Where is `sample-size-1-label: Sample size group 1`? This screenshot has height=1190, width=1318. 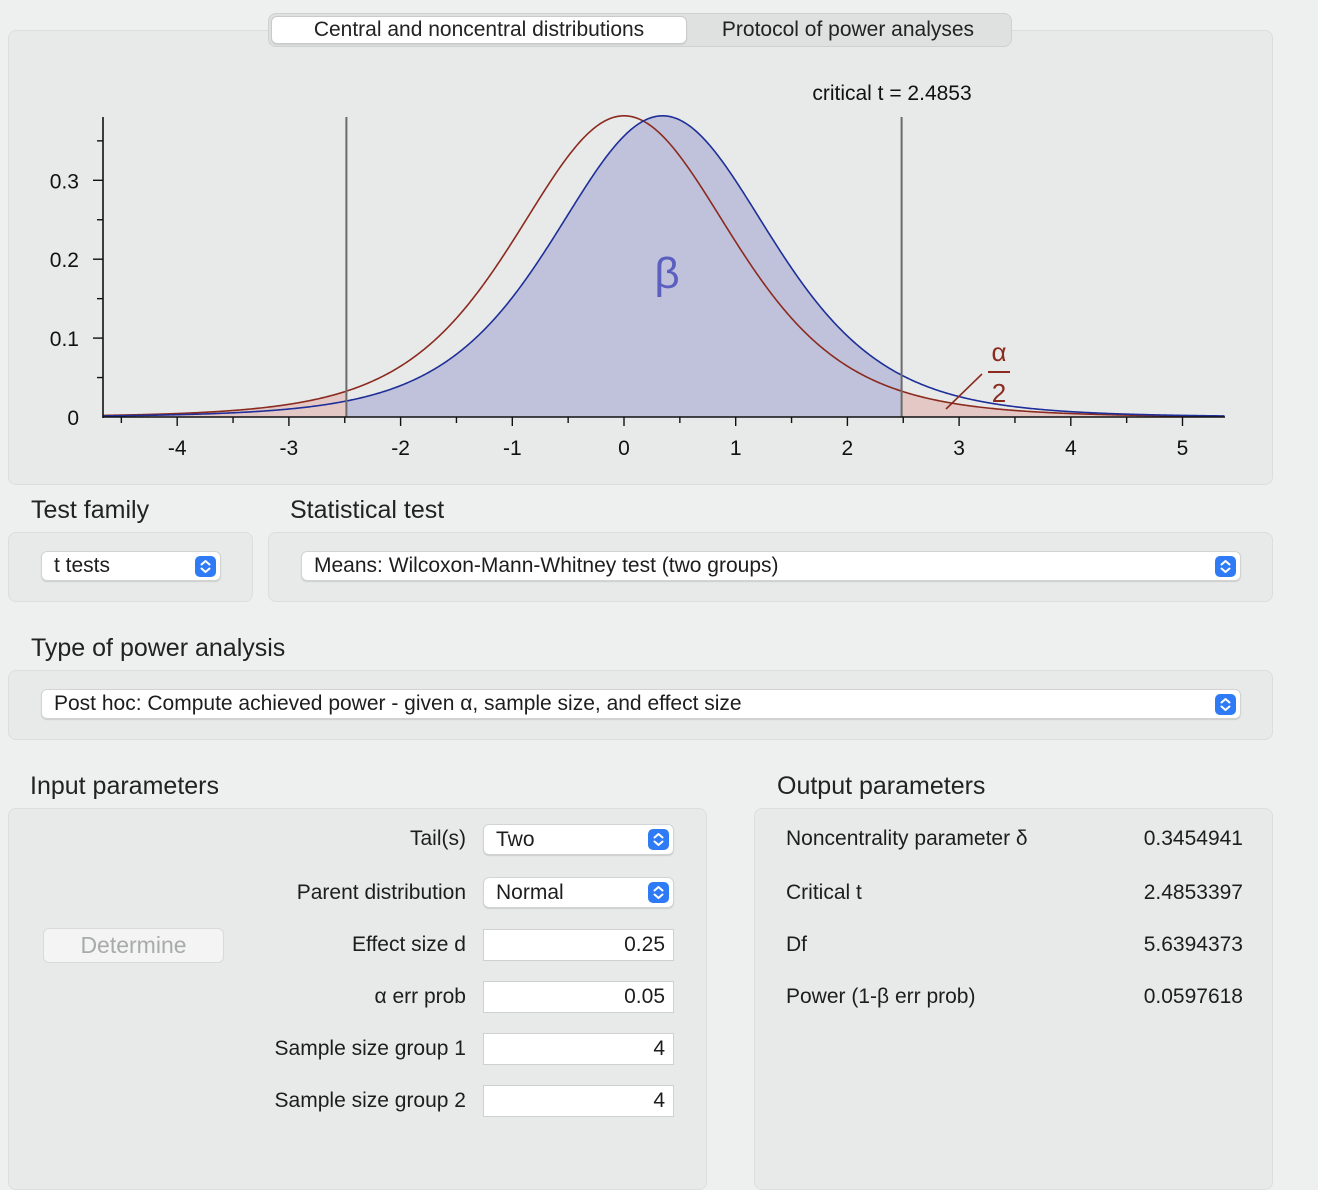 sample-size-1-label: Sample size group 1 is located at coordinates (370, 1048).